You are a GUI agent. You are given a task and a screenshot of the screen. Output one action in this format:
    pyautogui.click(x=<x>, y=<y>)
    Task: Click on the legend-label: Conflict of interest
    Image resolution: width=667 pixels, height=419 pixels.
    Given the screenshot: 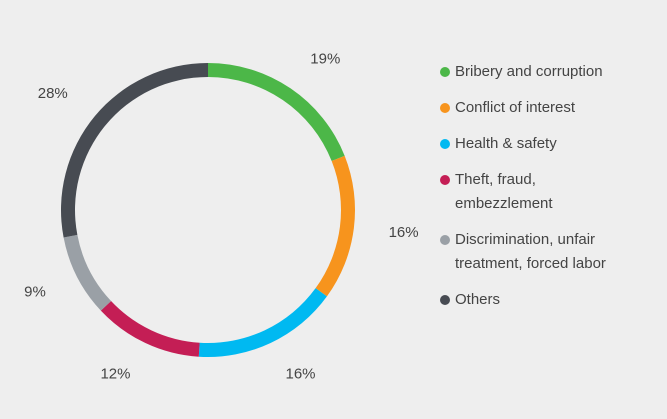 What is the action you would take?
    pyautogui.click(x=515, y=107)
    